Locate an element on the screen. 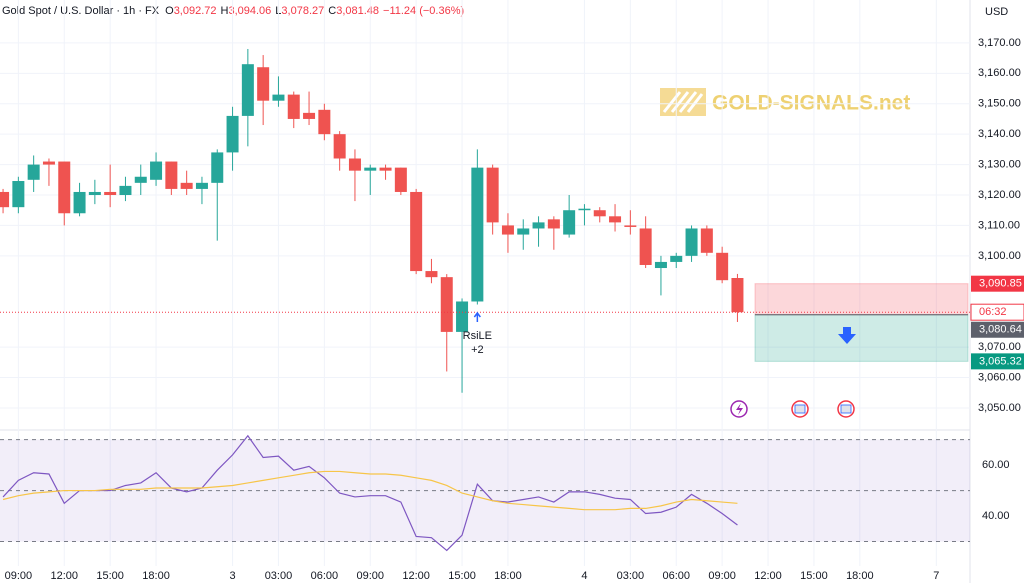 This screenshot has width=1024, height=583. label: C is located at coordinates (332, 11).